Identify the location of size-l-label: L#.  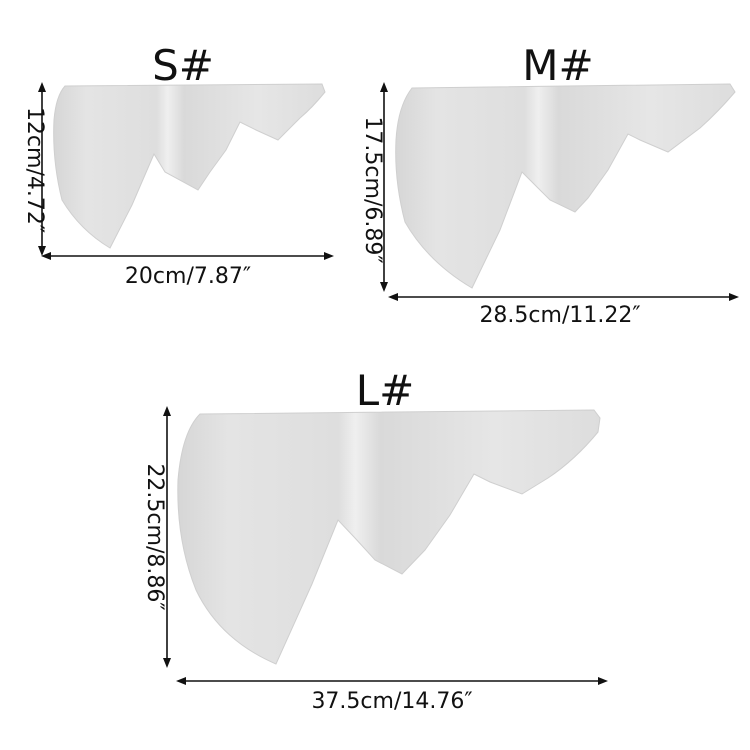
(385, 390).